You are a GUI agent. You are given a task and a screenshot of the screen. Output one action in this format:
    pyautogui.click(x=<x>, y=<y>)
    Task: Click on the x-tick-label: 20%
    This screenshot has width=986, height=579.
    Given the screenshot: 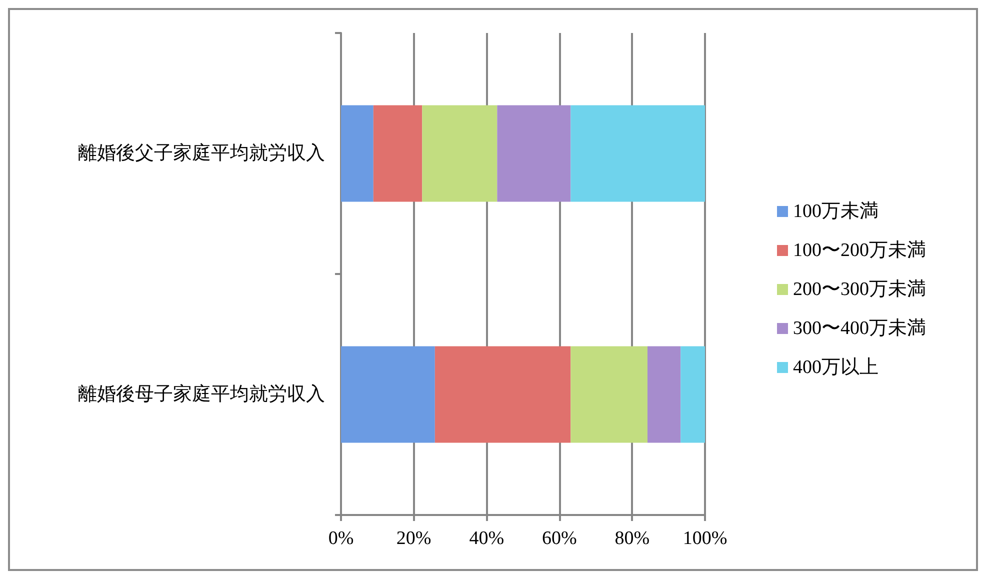 What is the action you would take?
    pyautogui.click(x=414, y=538)
    